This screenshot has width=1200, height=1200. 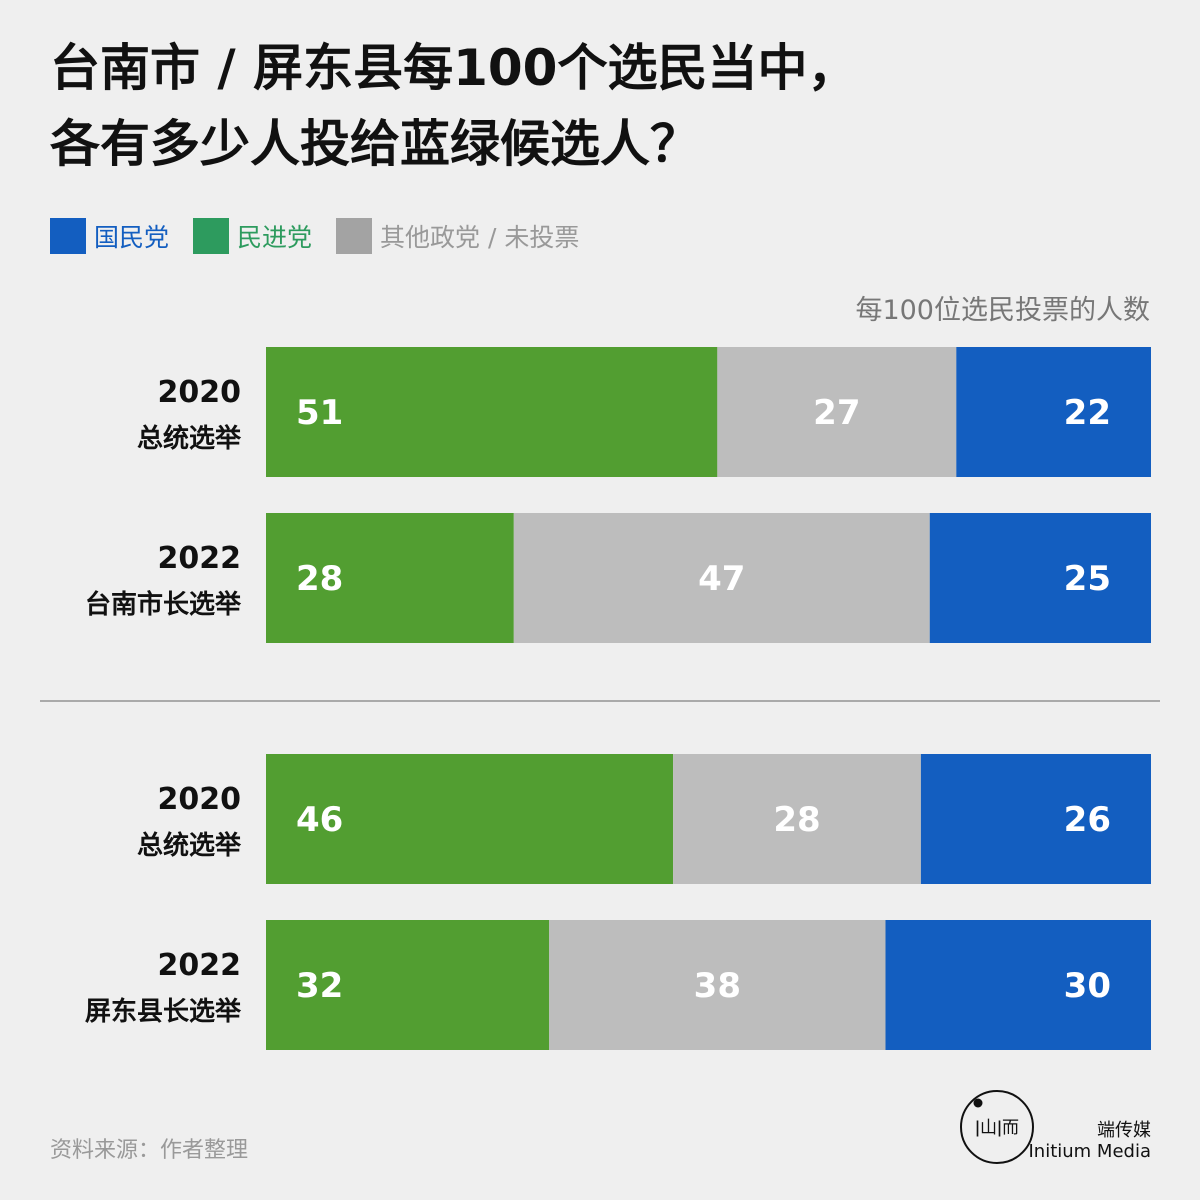 What do you see at coordinates (163, 1011) in the screenshot?
I see `category-label-election: 屏东县长选举` at bounding box center [163, 1011].